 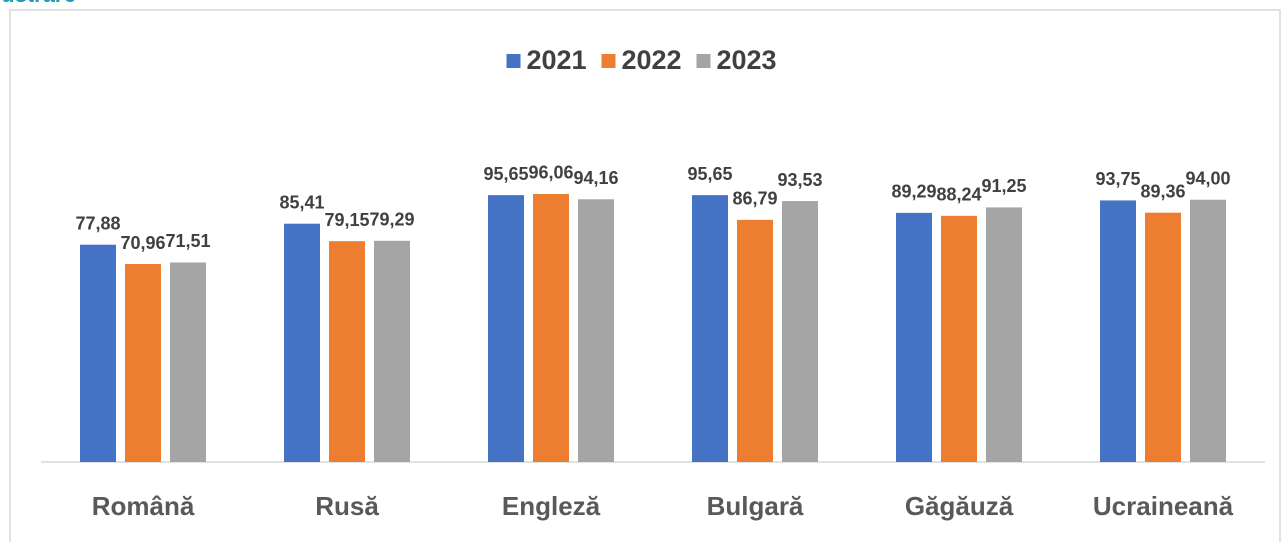 What do you see at coordinates (1117, 179) in the screenshot?
I see `value-label: 93,75` at bounding box center [1117, 179].